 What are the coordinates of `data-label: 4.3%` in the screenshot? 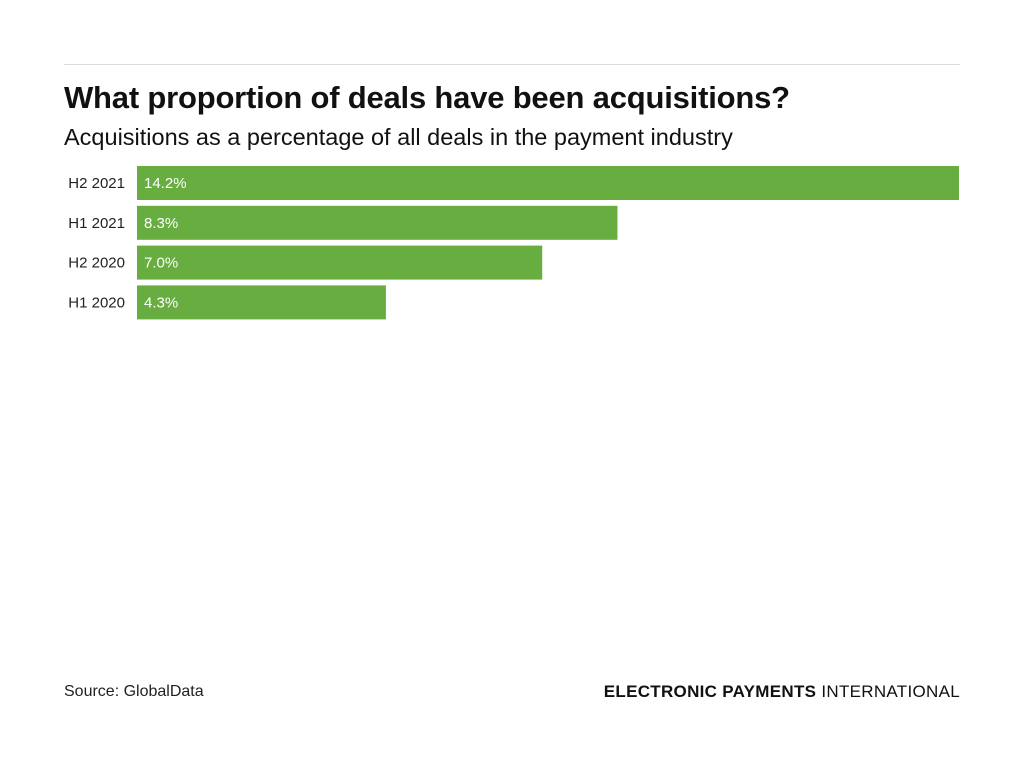 It's located at (161, 302).